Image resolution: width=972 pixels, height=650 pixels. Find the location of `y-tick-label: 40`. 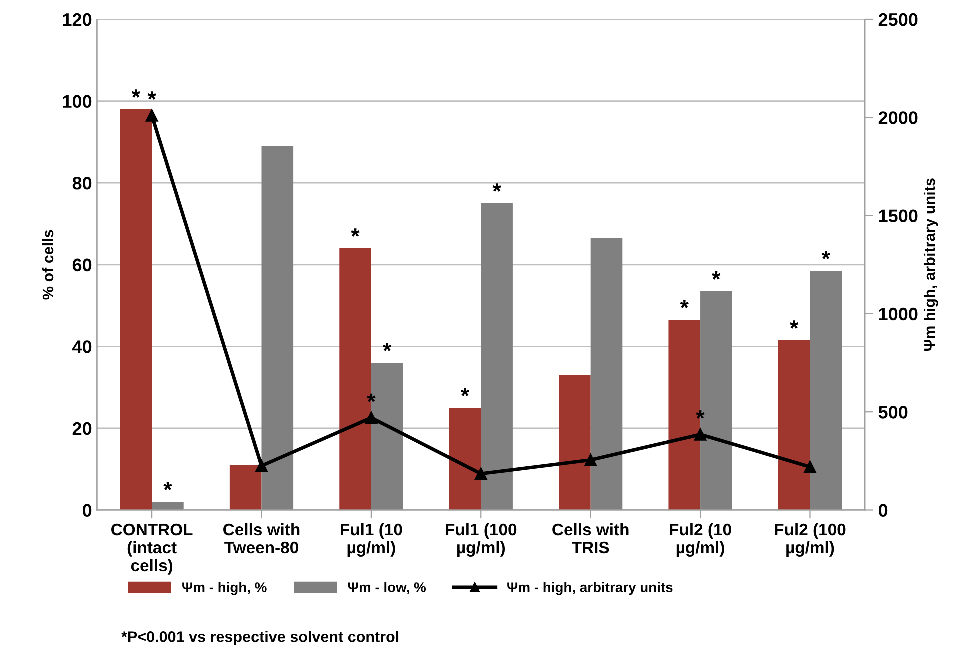

y-tick-label: 40 is located at coordinates (82, 347).